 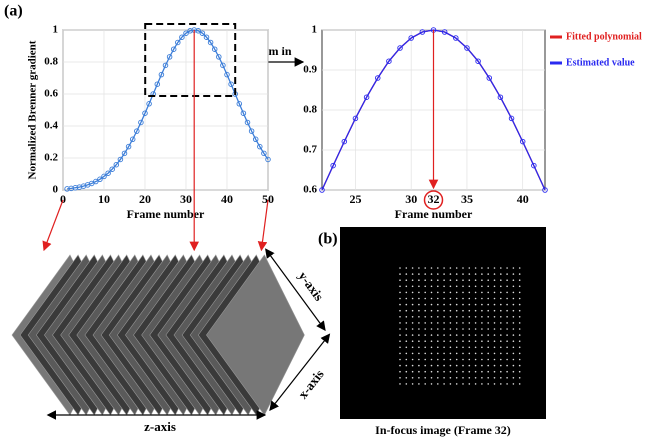 What do you see at coordinates (145, 199) in the screenshot?
I see `x-tick-label: 20` at bounding box center [145, 199].